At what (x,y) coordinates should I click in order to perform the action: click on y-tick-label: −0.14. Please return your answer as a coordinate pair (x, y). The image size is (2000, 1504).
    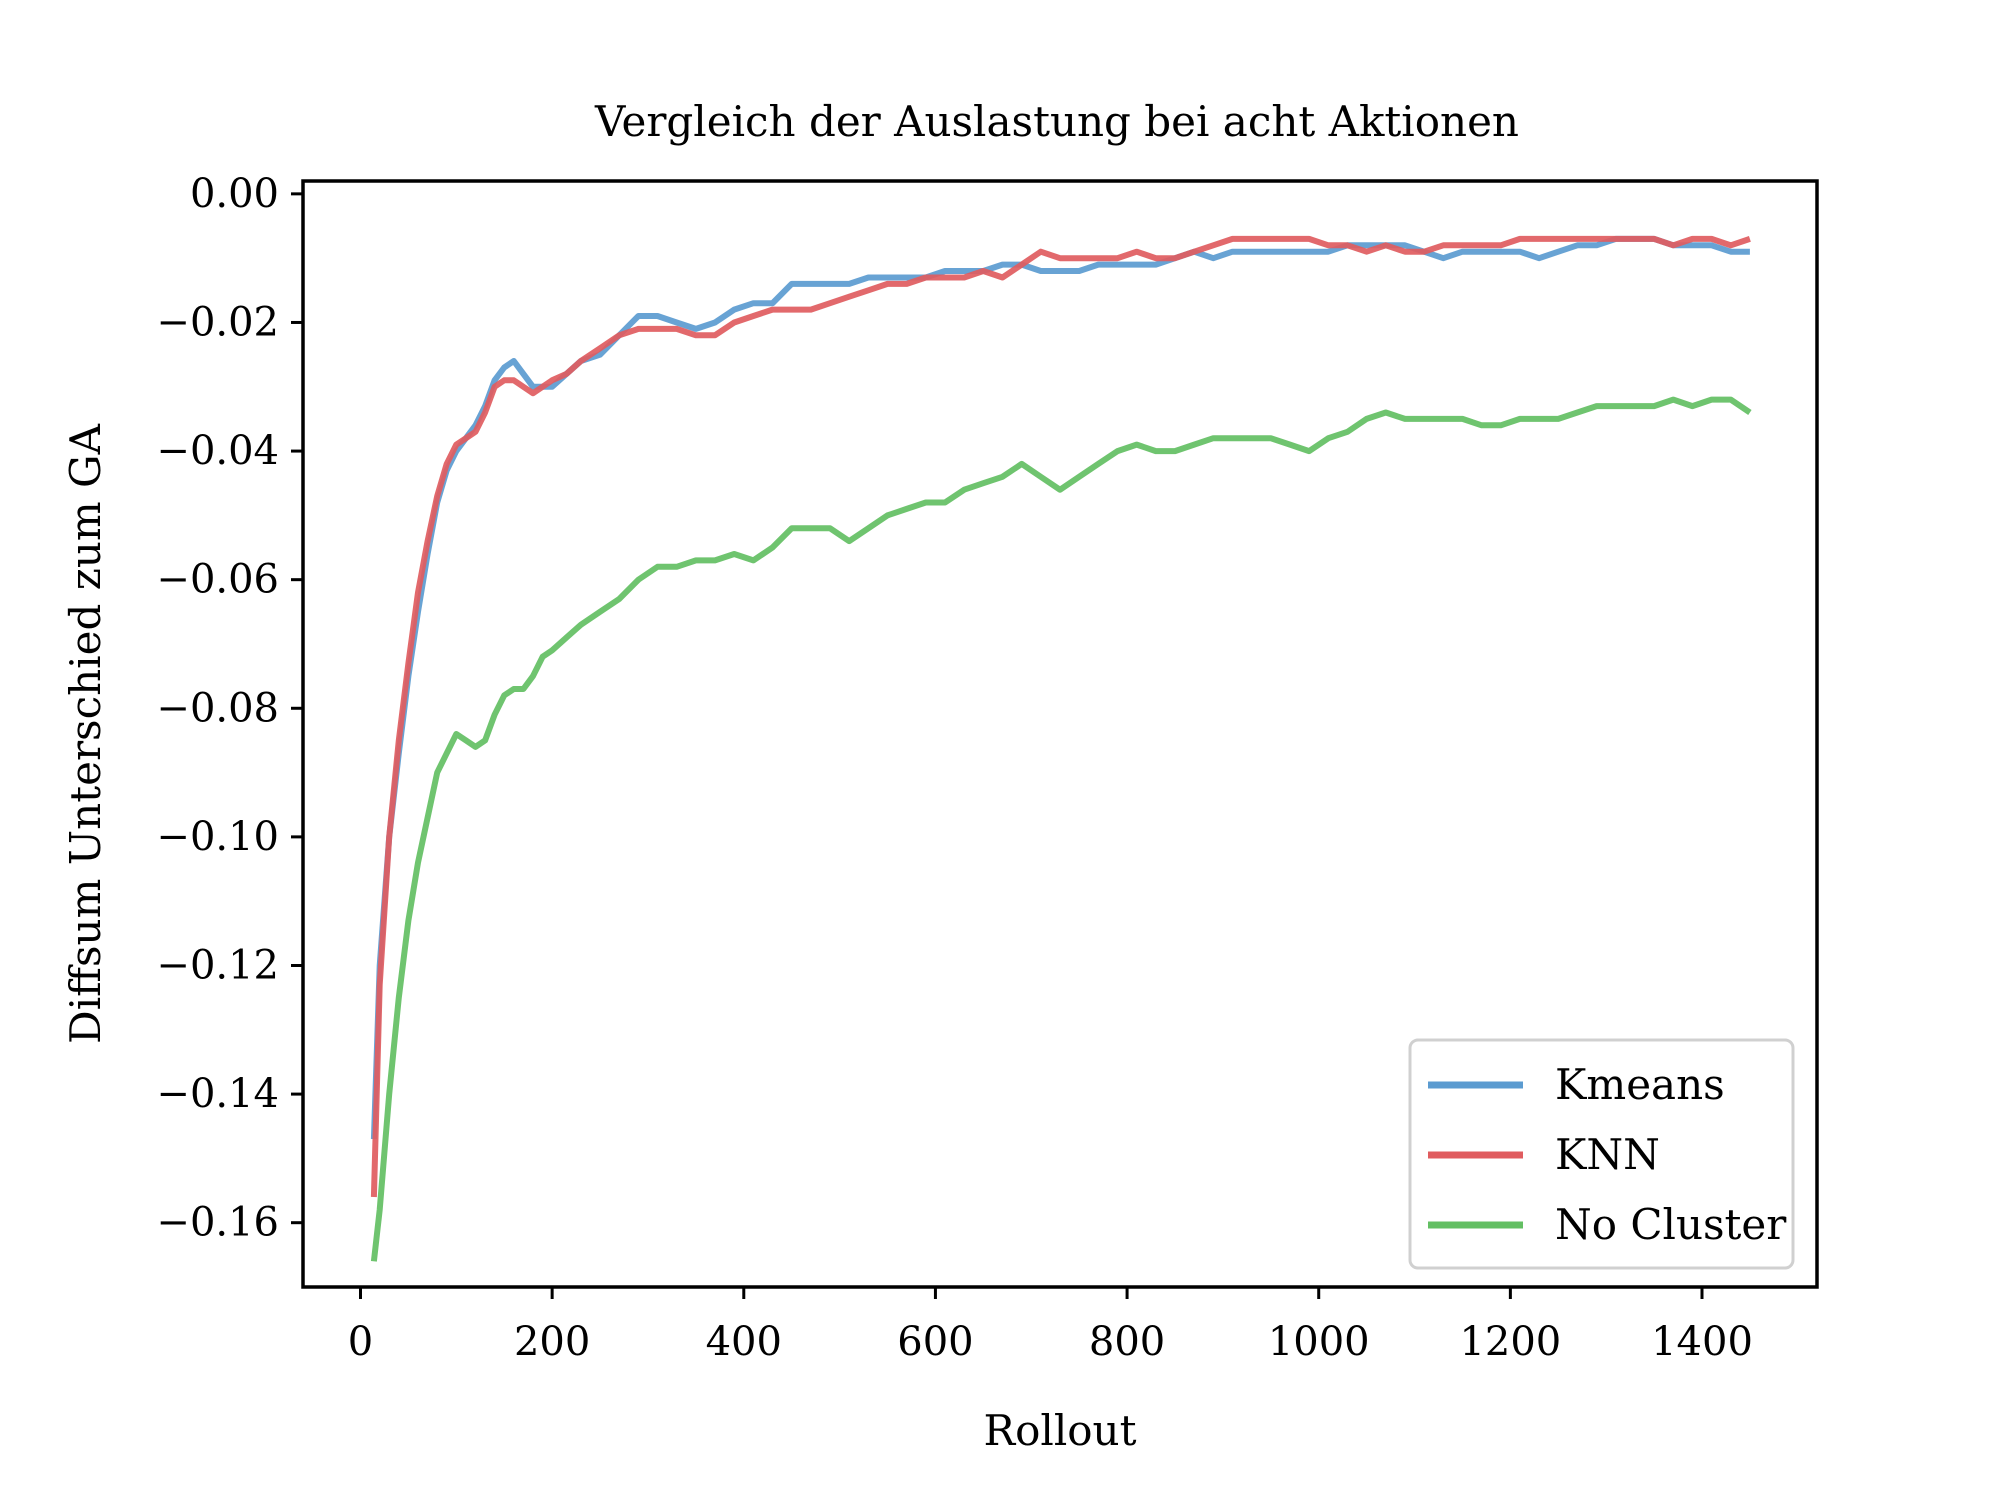
    Looking at the image, I should click on (217, 1094).